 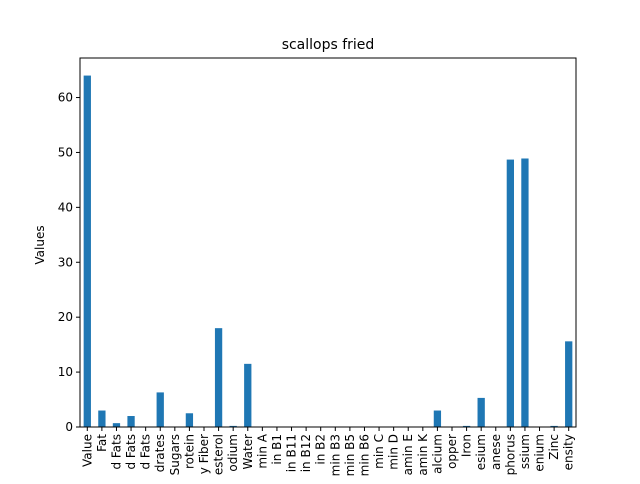 What do you see at coordinates (277, 449) in the screenshot?
I see `x-tick-label: in B1` at bounding box center [277, 449].